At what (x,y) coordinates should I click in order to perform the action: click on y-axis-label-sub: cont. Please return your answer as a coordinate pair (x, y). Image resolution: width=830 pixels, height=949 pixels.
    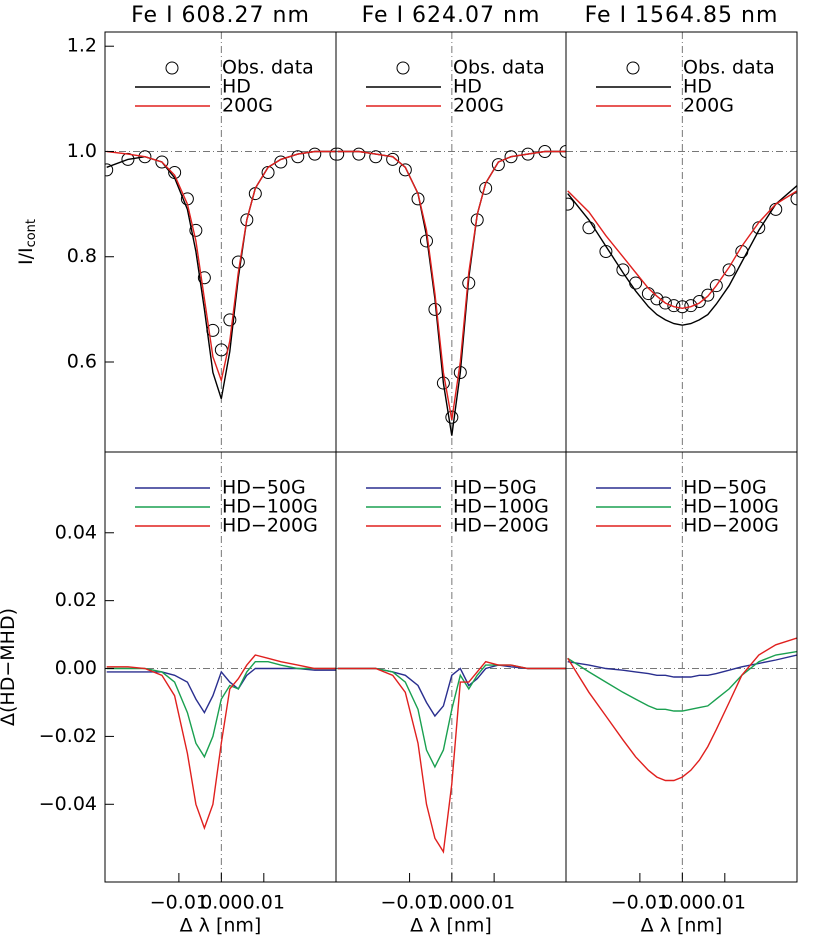
    Looking at the image, I should click on (31, 233).